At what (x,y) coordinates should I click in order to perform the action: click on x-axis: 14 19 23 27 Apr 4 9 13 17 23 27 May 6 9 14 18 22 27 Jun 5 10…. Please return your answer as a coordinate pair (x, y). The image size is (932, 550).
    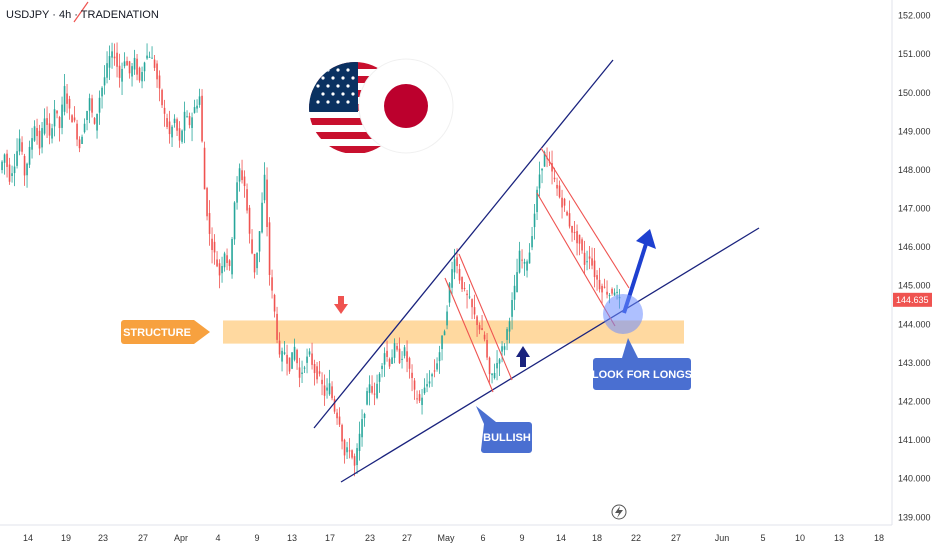
    Looking at the image, I should click on (453, 538).